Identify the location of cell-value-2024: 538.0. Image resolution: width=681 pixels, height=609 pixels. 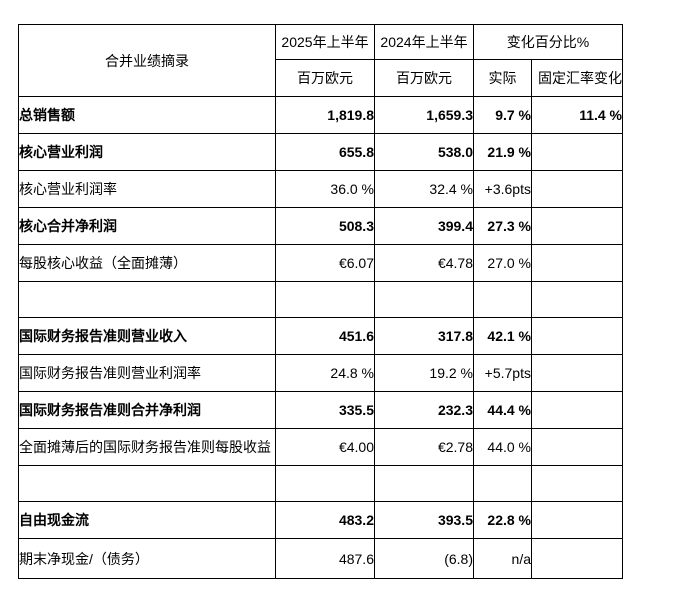
(424, 152).